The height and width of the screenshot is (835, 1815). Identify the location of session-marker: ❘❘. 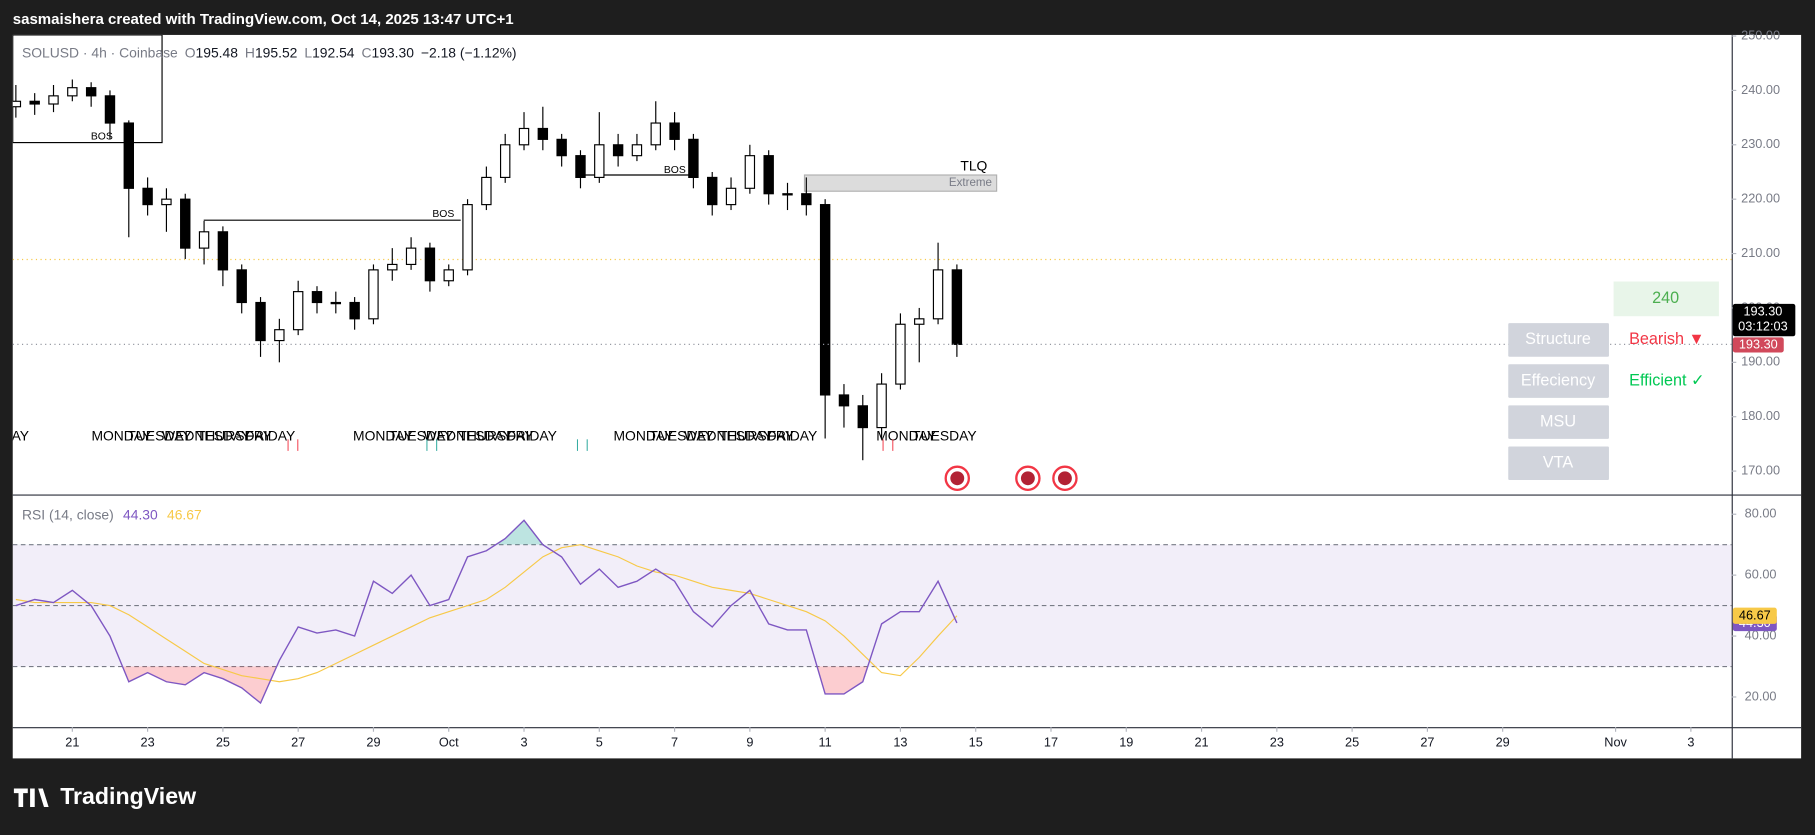
(887, 445).